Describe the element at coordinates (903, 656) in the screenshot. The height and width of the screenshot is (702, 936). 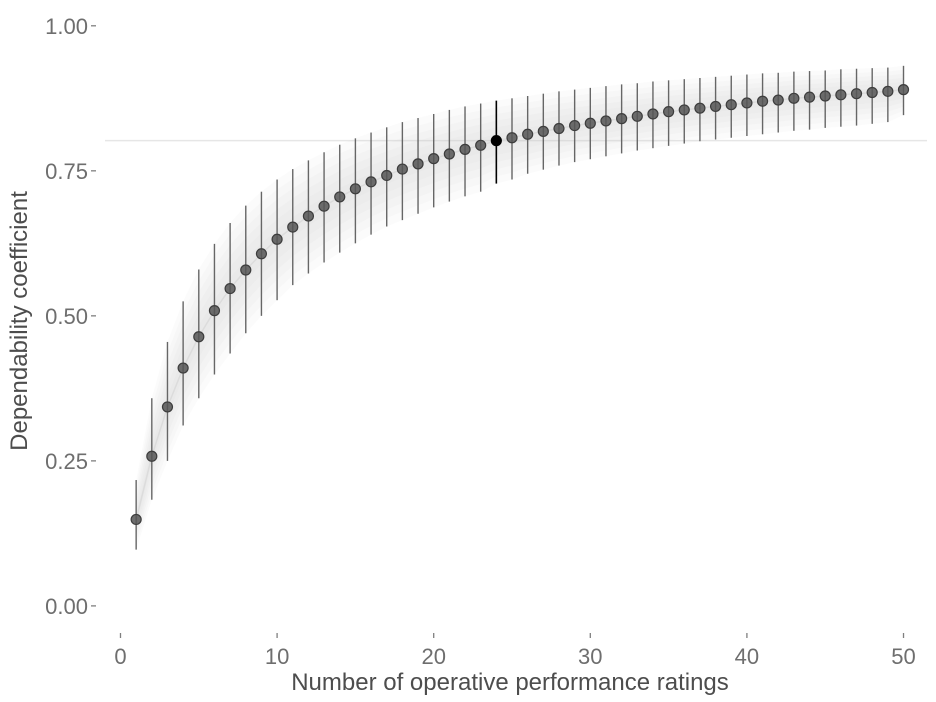
I see `x-tick-label: 50` at that location.